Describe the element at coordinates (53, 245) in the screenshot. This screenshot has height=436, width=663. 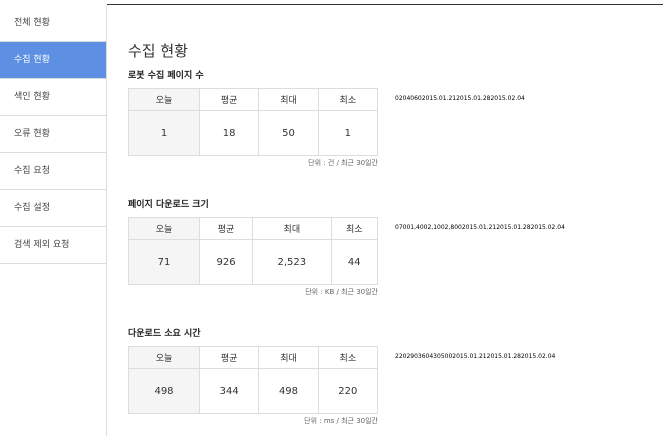
I see `sidebar-item: 검색 제외 요청` at that location.